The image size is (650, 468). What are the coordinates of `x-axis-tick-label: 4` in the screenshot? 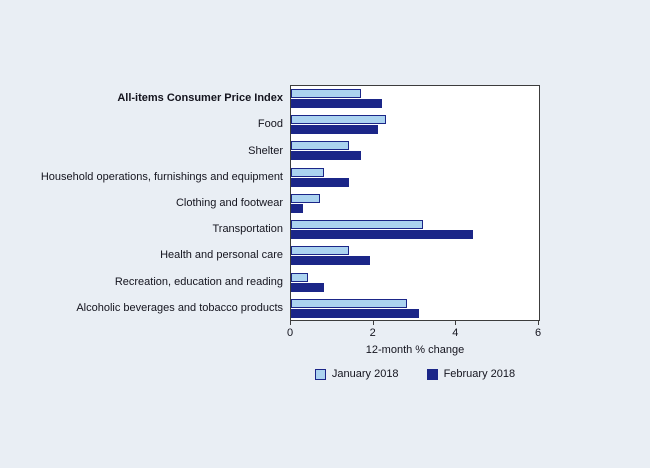 It's located at (455, 333).